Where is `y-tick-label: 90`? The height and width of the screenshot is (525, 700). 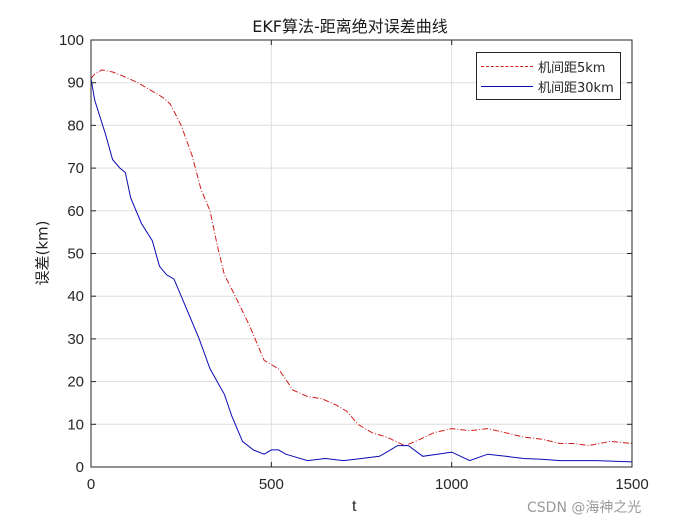 y-tick-label: 90 is located at coordinates (75, 83).